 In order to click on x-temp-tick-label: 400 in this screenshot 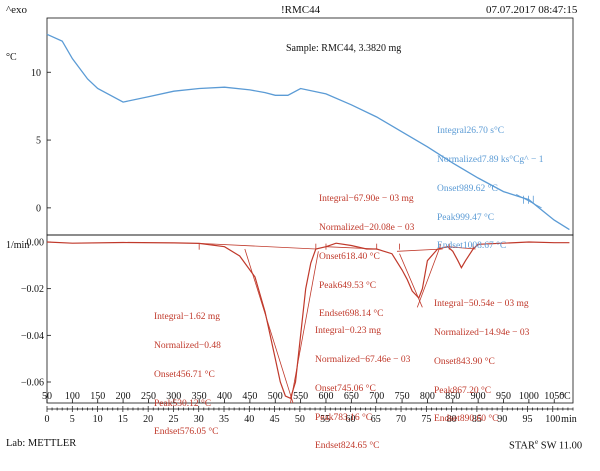, I will do `click(224, 396)`.